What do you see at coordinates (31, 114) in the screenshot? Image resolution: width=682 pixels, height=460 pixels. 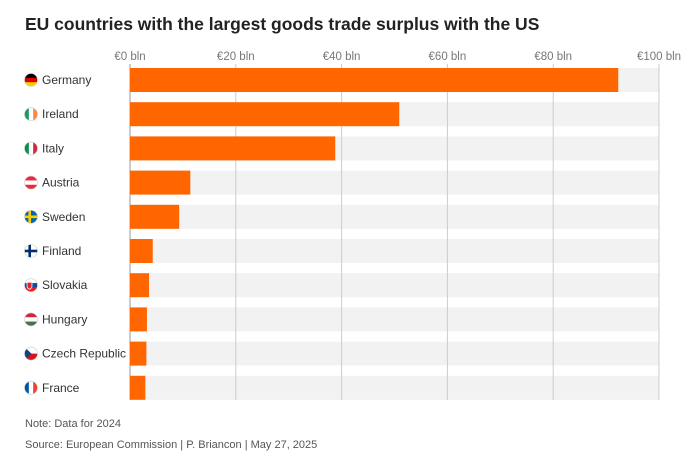 I see `ireland-flag-icon` at bounding box center [31, 114].